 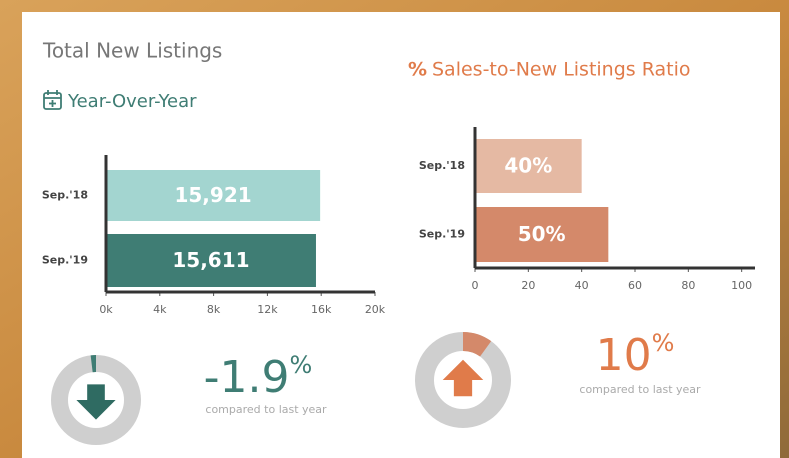 I want to click on x-tick-label: 20k, so click(x=375, y=309).